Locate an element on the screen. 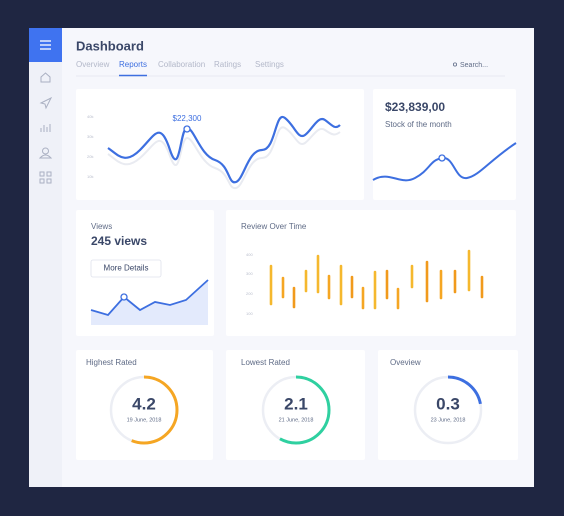  sidebar is located at coordinates (45, 257).